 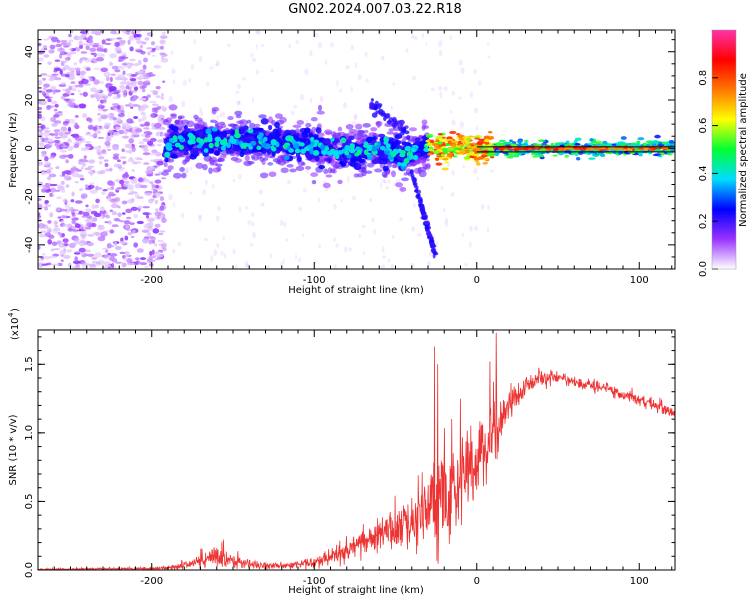 I want to click on snr-y-tick-label: 0.5, so click(x=29, y=501).